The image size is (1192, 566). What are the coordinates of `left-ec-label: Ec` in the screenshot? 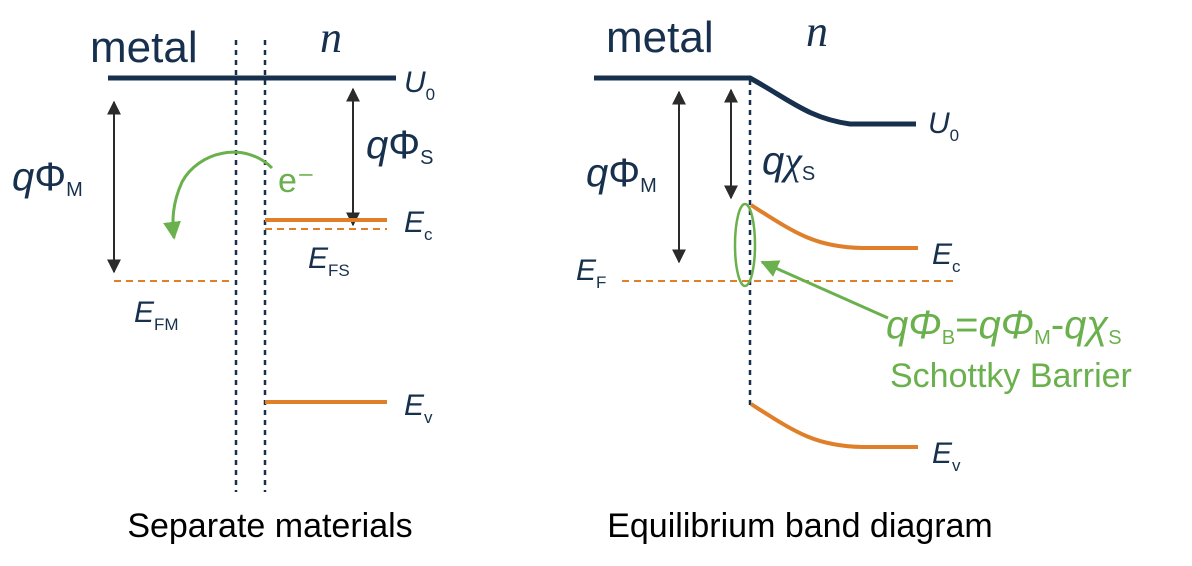 It's located at (418, 225).